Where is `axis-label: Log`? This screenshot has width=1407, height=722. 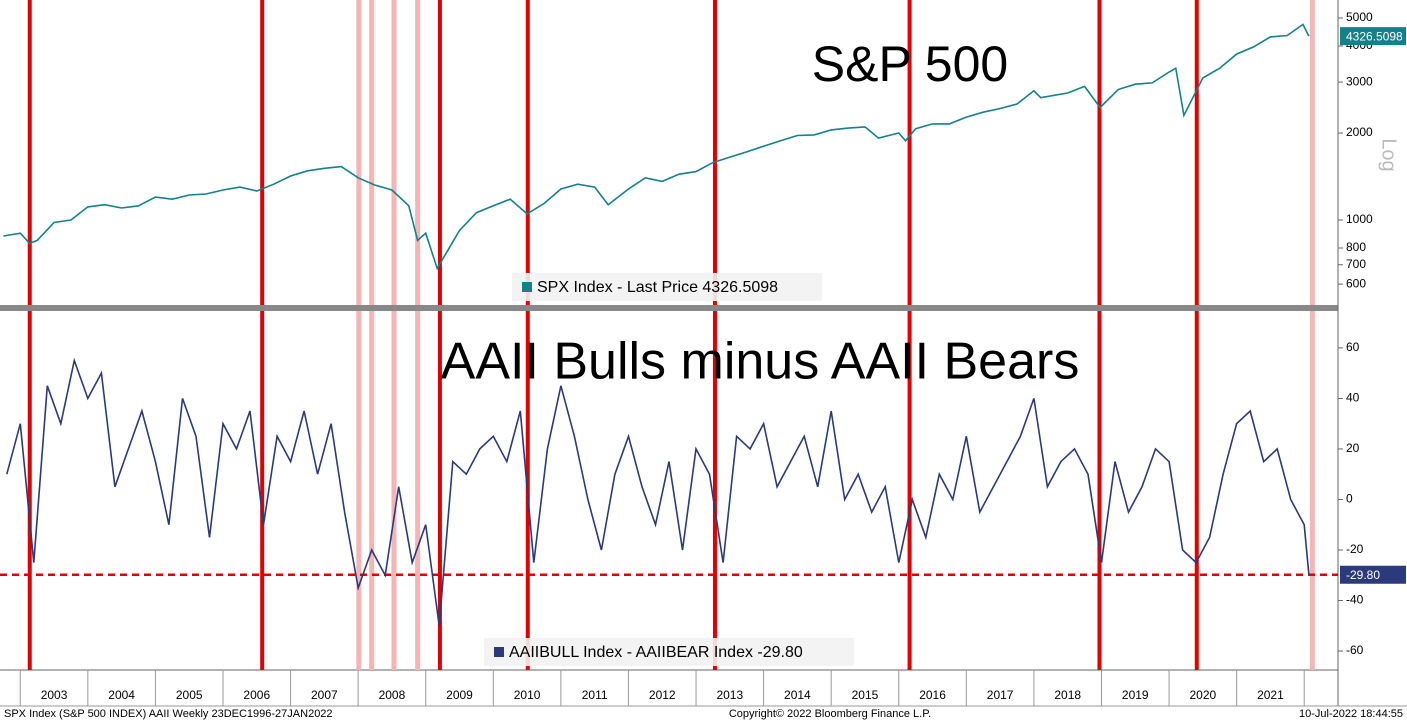
axis-label: Log is located at coordinates (1389, 154).